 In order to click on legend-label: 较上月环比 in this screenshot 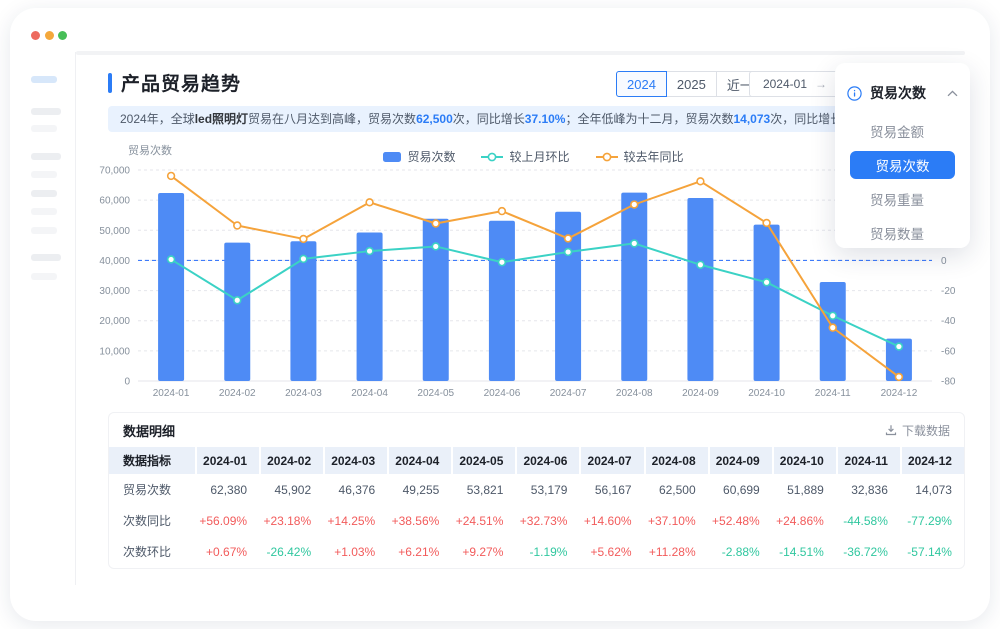, I will do `click(539, 157)`.